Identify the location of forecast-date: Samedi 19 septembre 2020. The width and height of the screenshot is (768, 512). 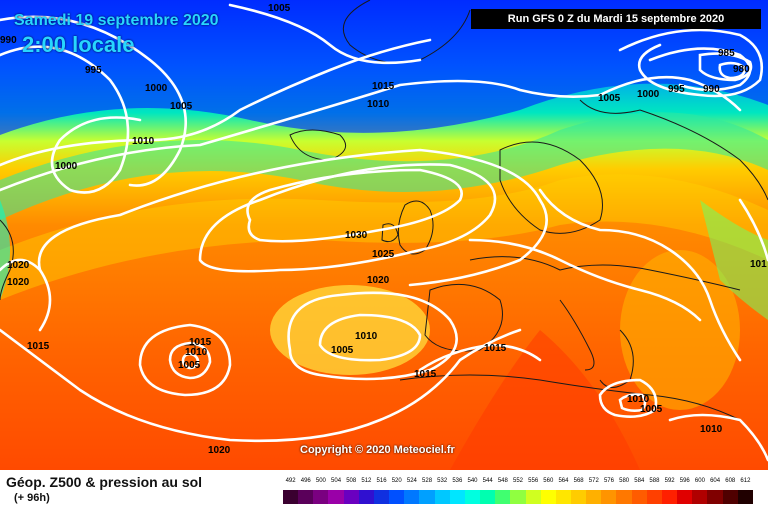
(116, 20).